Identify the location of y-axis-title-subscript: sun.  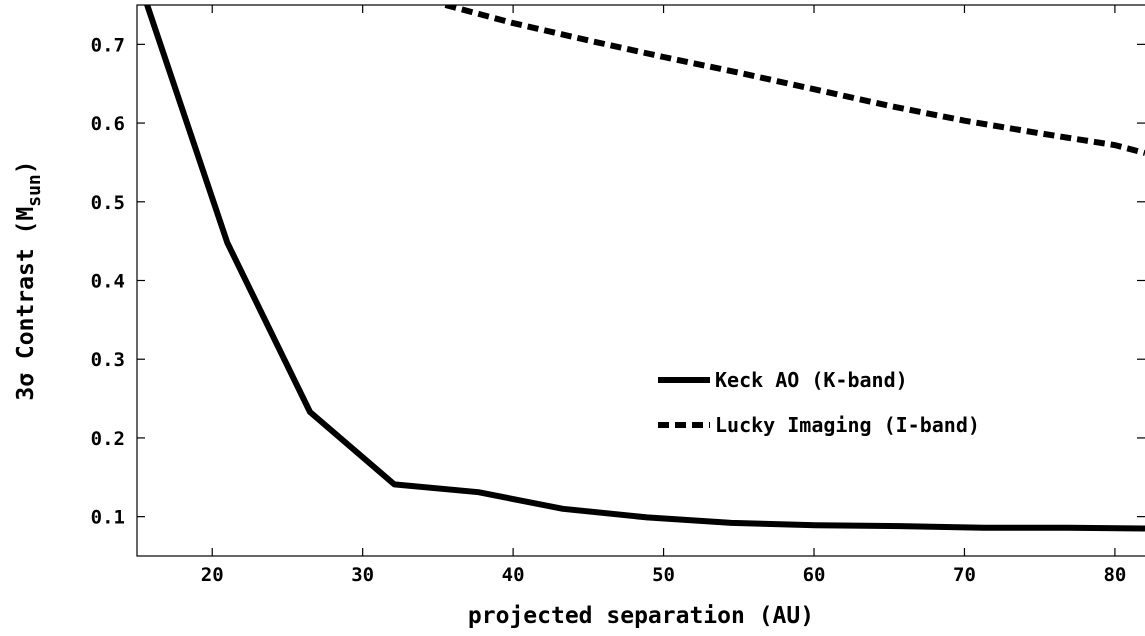
(34, 190).